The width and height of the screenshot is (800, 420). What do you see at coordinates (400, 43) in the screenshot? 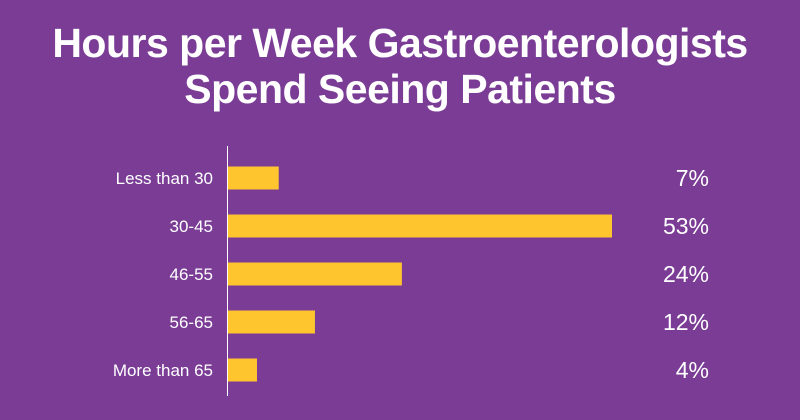
I see `chart-title-line-1: Hours per Week Gastroenterologists` at bounding box center [400, 43].